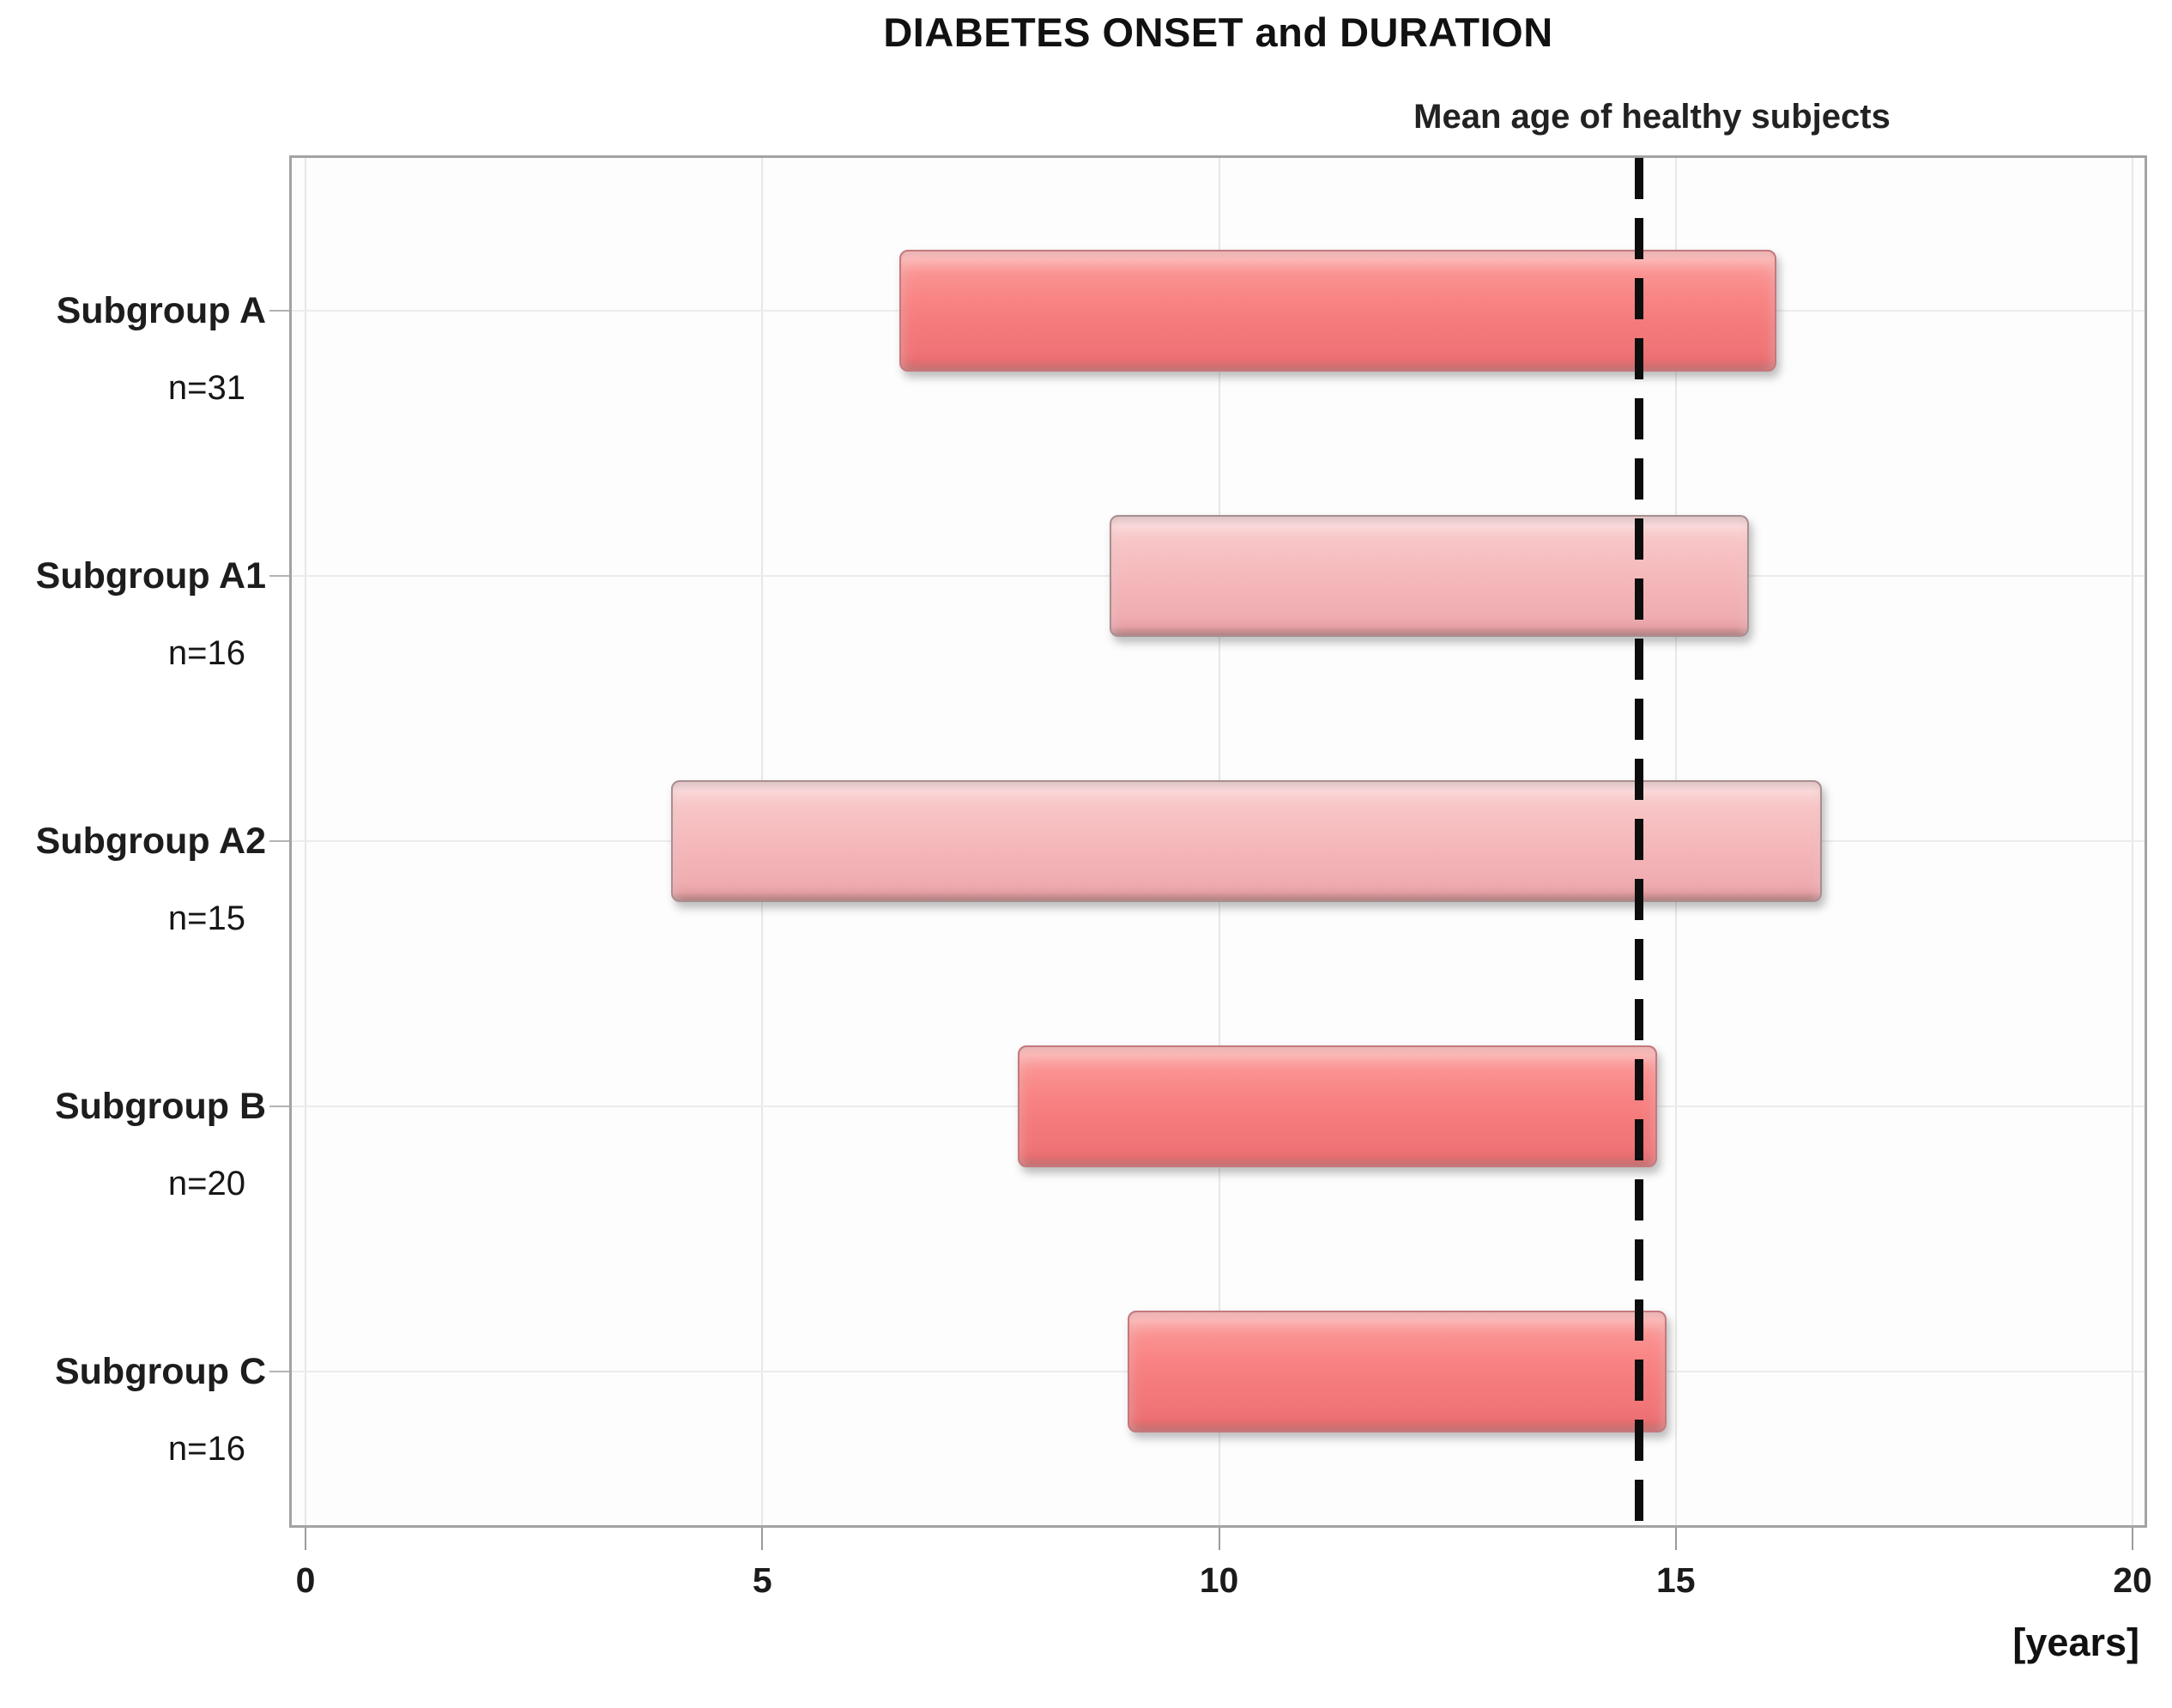 The height and width of the screenshot is (1708, 2172). Describe the element at coordinates (1639, 842) in the screenshot. I see `reference-dashed-line` at that location.